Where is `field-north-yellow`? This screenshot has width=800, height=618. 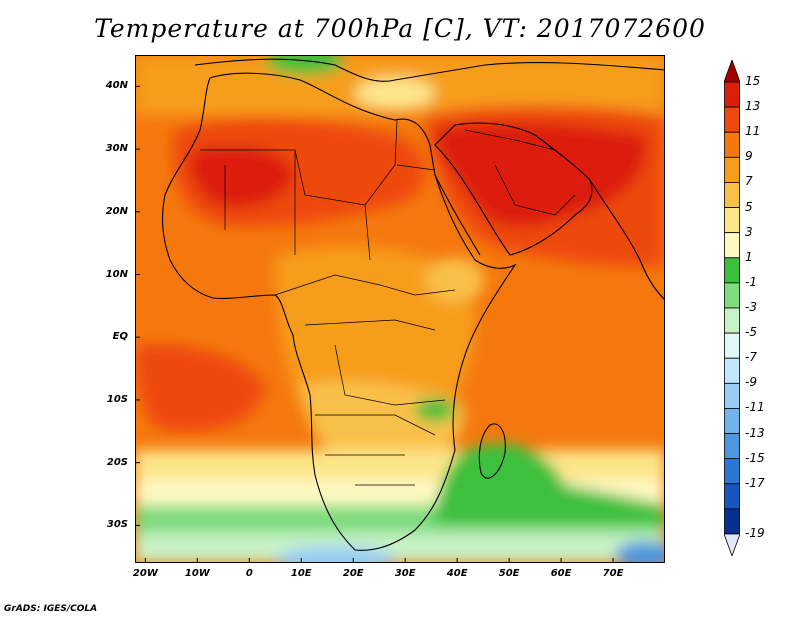 field-north-yellow is located at coordinates (395, 93).